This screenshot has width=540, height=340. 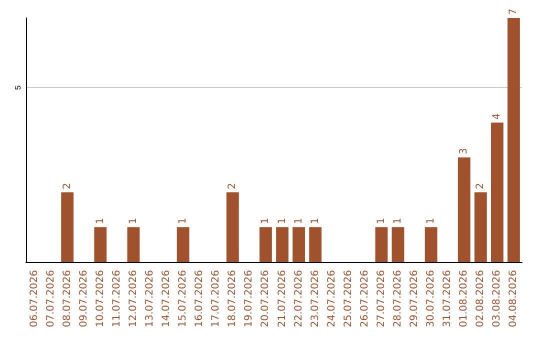 I want to click on data-label: 3, so click(x=464, y=151).